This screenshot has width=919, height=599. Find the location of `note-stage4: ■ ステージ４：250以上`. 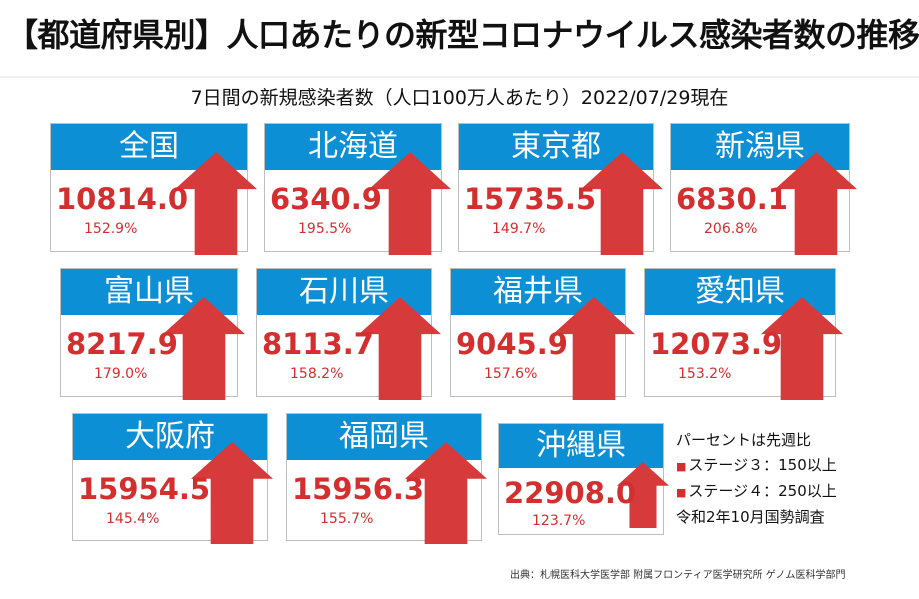

note-stage4: ■ ステージ４：250以上 is located at coordinates (756, 492).